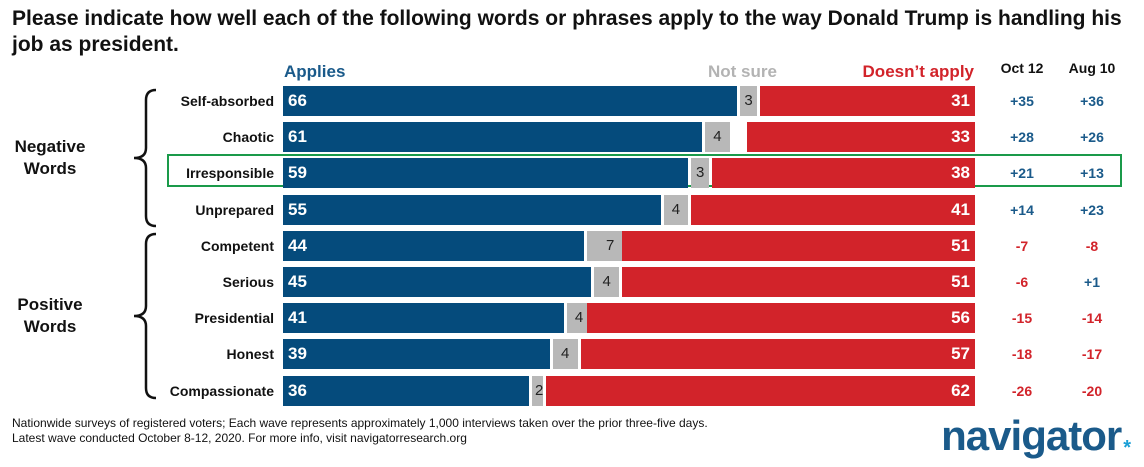 The width and height of the screenshot is (1144, 467). Describe the element at coordinates (1022, 210) in the screenshot. I see `net-oct12-value: +14` at that location.